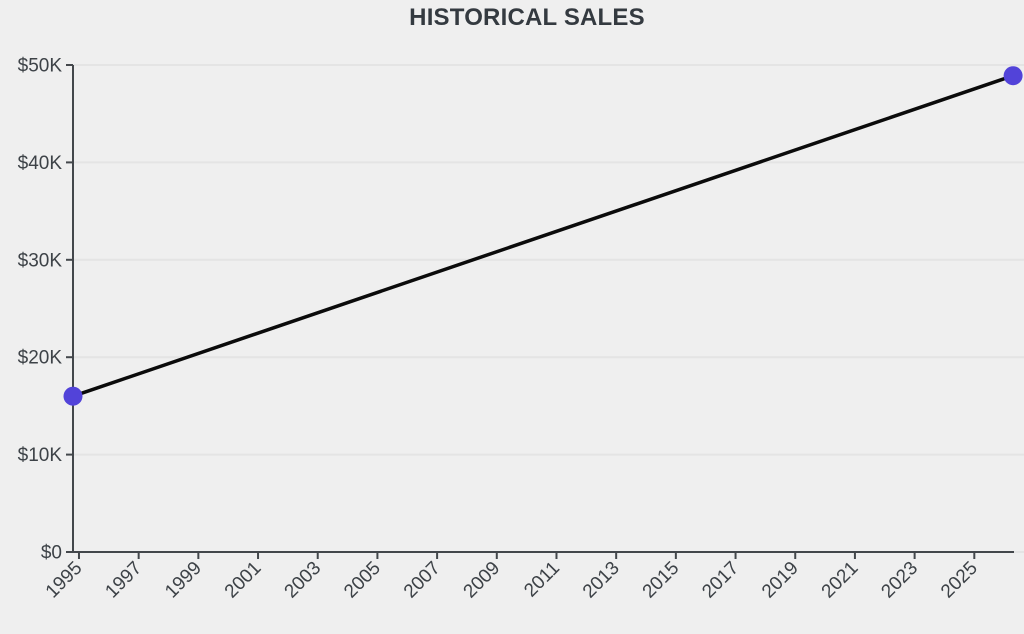 This screenshot has width=1024, height=634. What do you see at coordinates (183, 580) in the screenshot?
I see `x-tick-label: 1999` at bounding box center [183, 580].